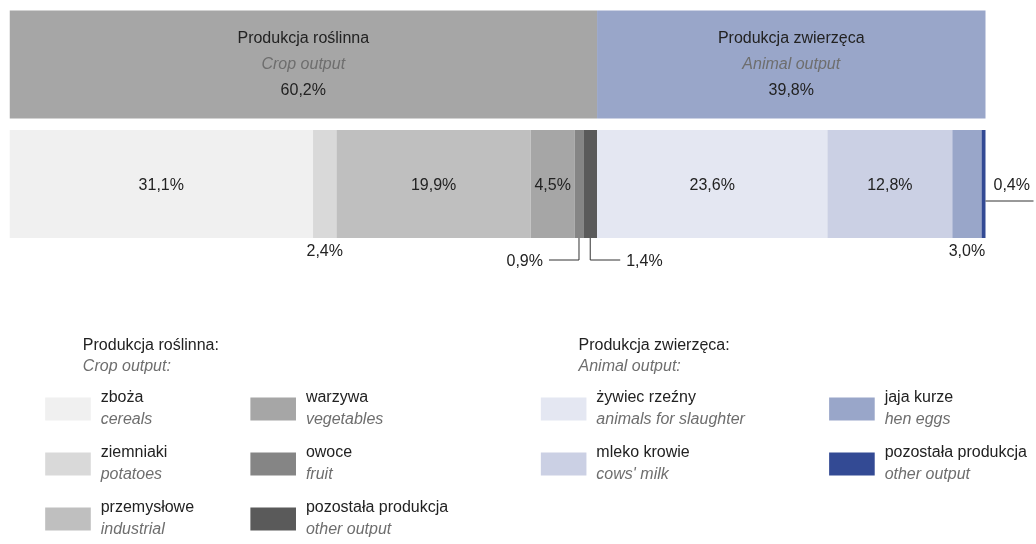  I want to click on data-label: 19,9%, so click(433, 184).